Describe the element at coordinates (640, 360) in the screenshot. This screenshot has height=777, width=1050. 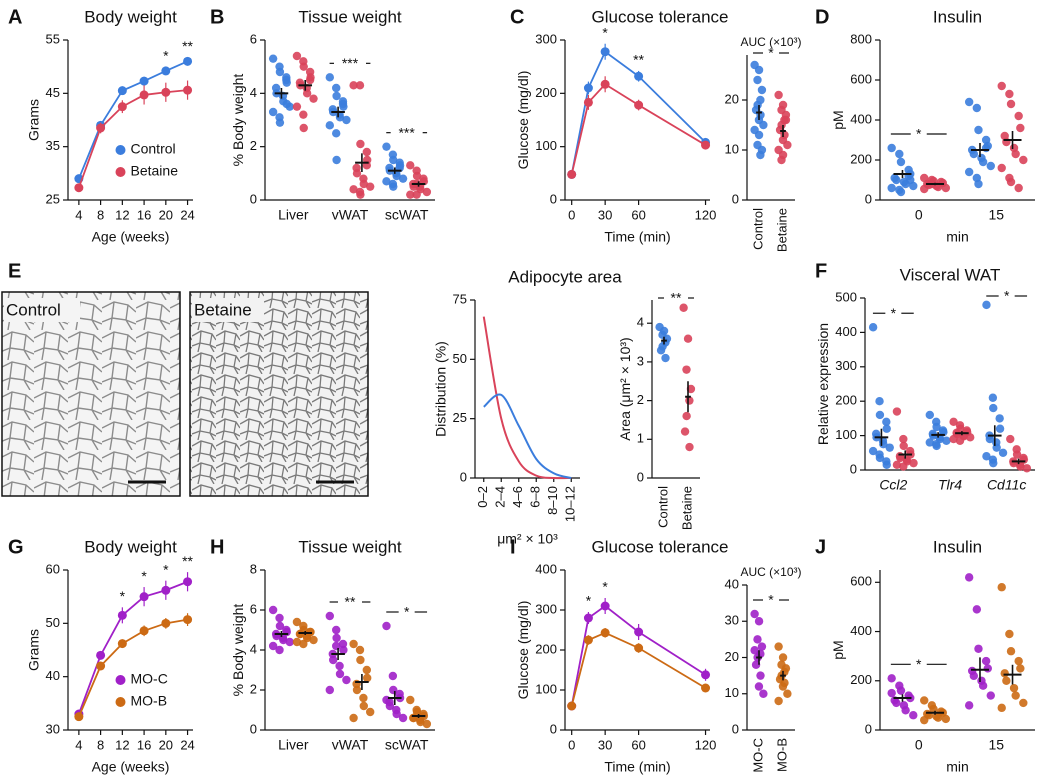
I see `y-tick-label: 3` at that location.